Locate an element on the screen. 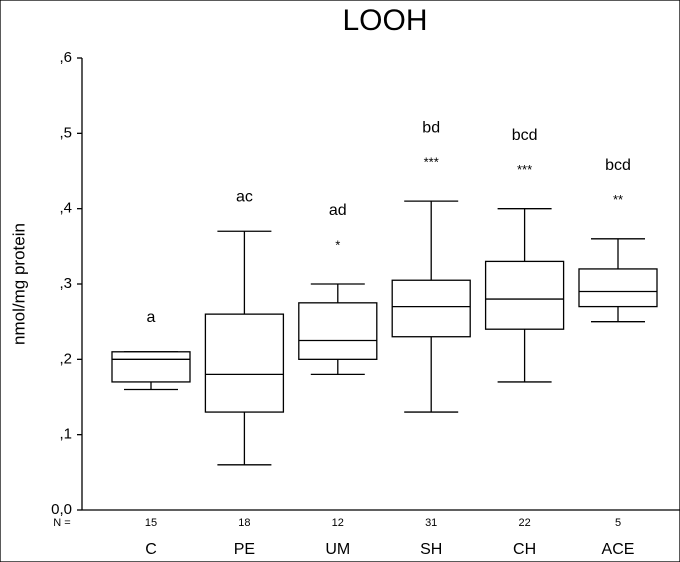 This screenshot has width=680, height=562. n-value: 5 is located at coordinates (618, 523).